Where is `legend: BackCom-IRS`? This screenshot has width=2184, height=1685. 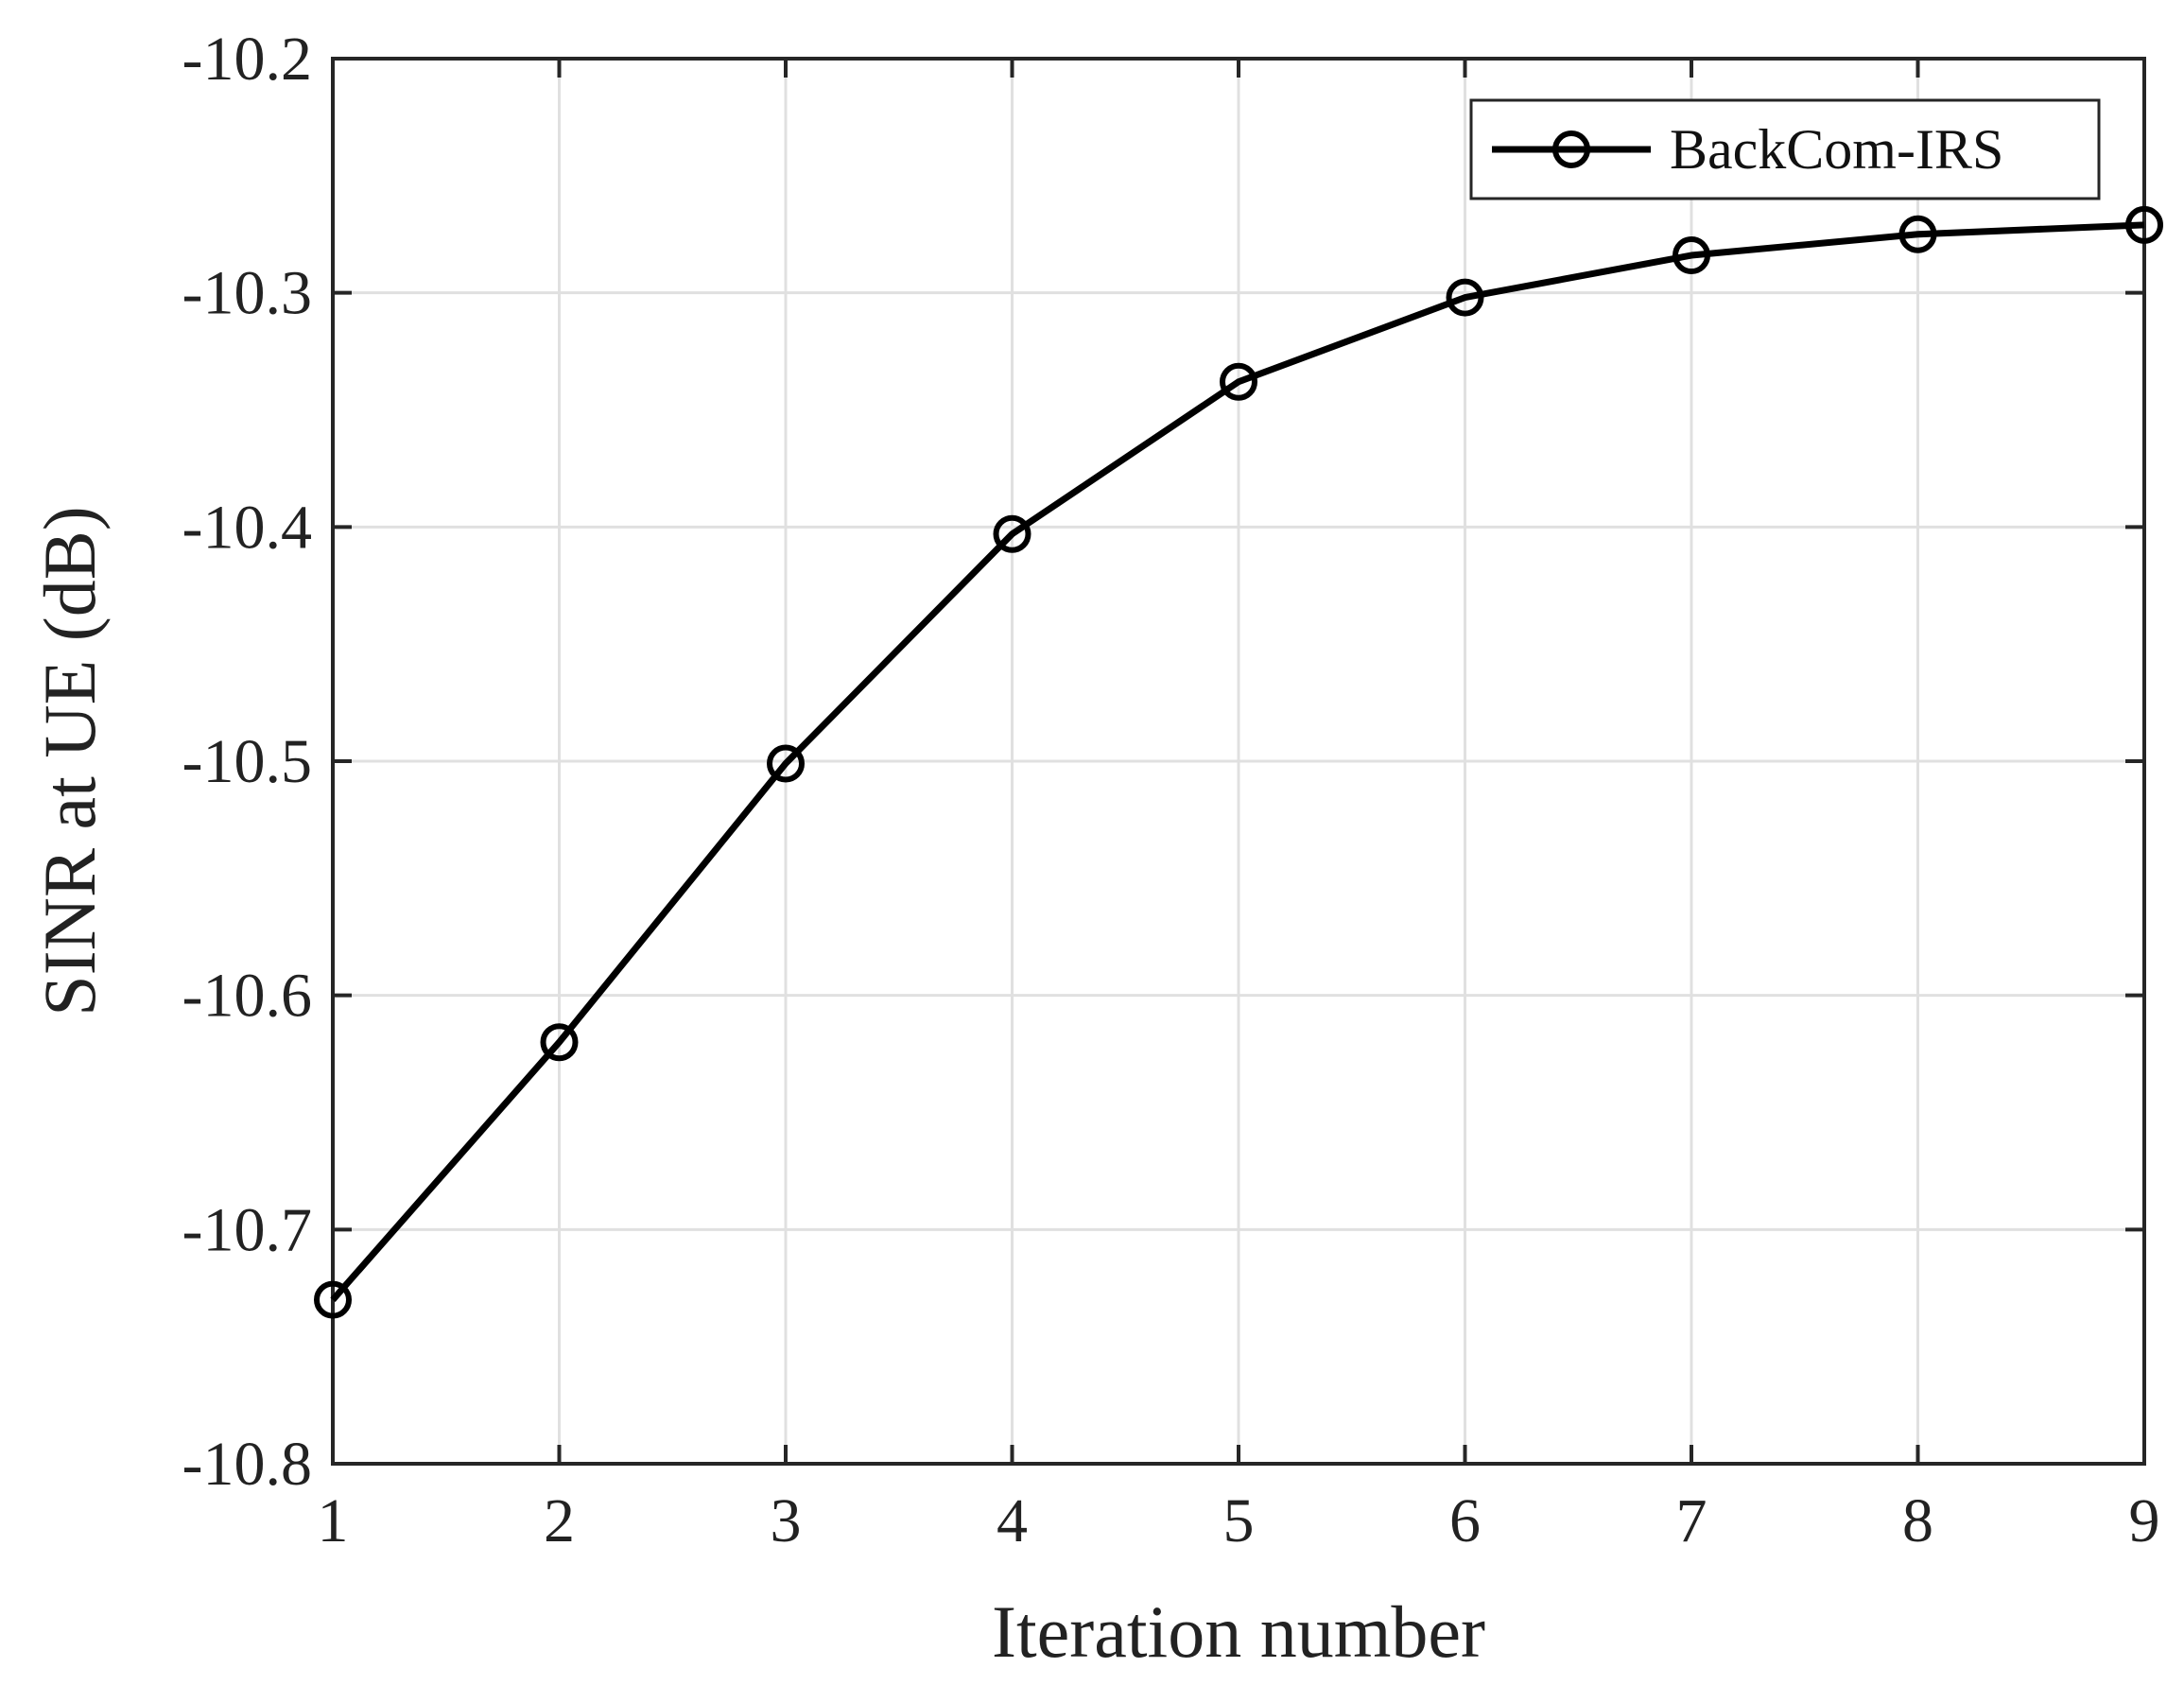 legend: BackCom-IRS is located at coordinates (1785, 149).